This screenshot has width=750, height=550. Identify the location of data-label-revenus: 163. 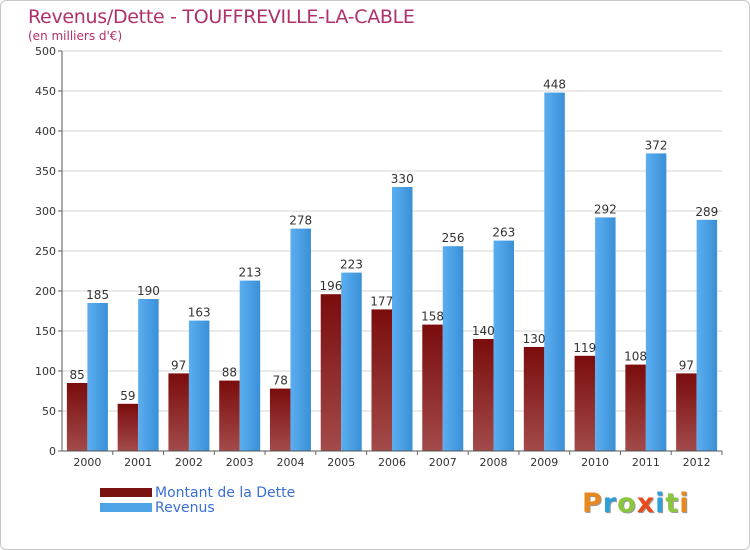
(199, 313).